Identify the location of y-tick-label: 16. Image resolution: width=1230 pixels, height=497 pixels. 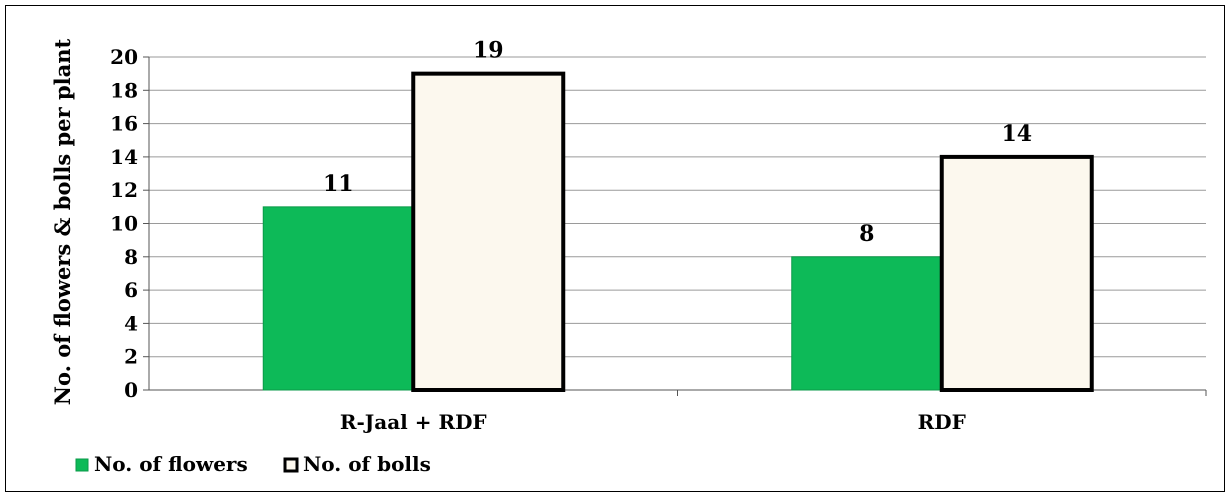
(124, 124).